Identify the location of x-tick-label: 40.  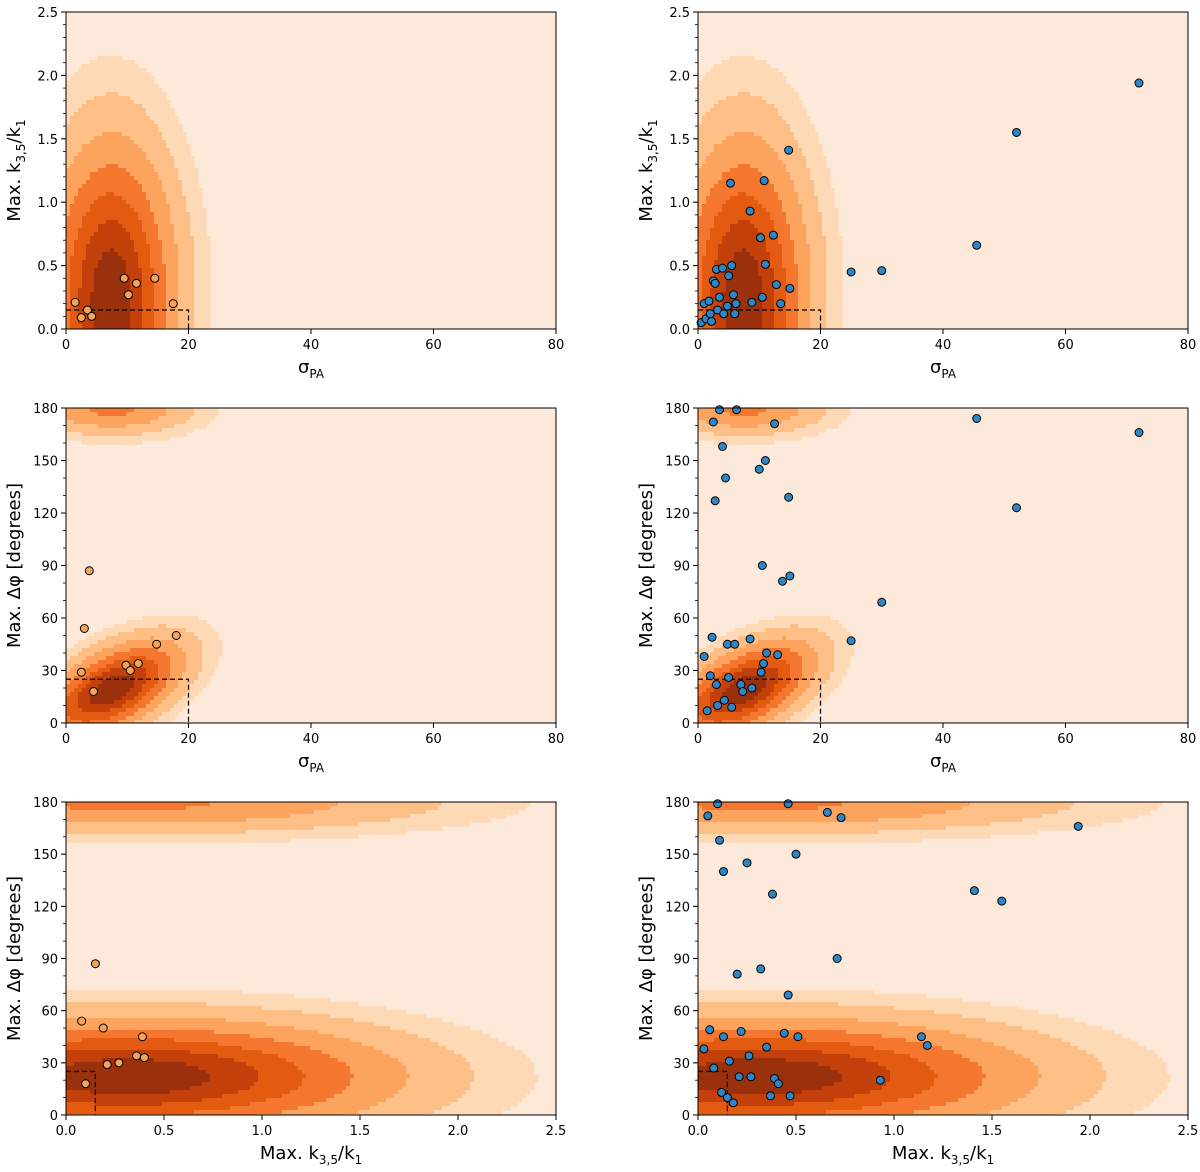
(943, 345).